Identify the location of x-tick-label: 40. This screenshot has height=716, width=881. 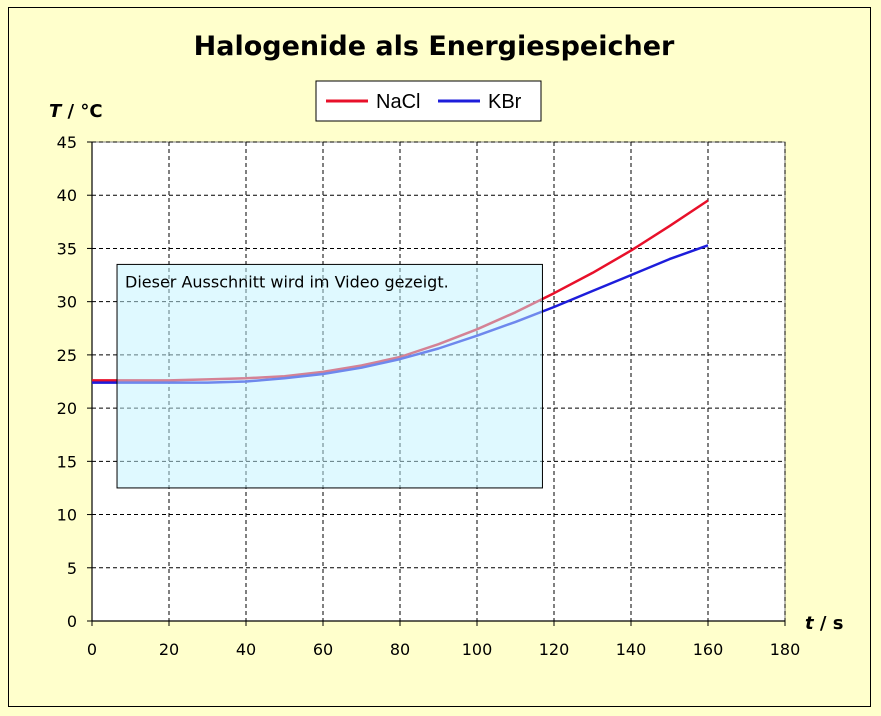
(246, 649).